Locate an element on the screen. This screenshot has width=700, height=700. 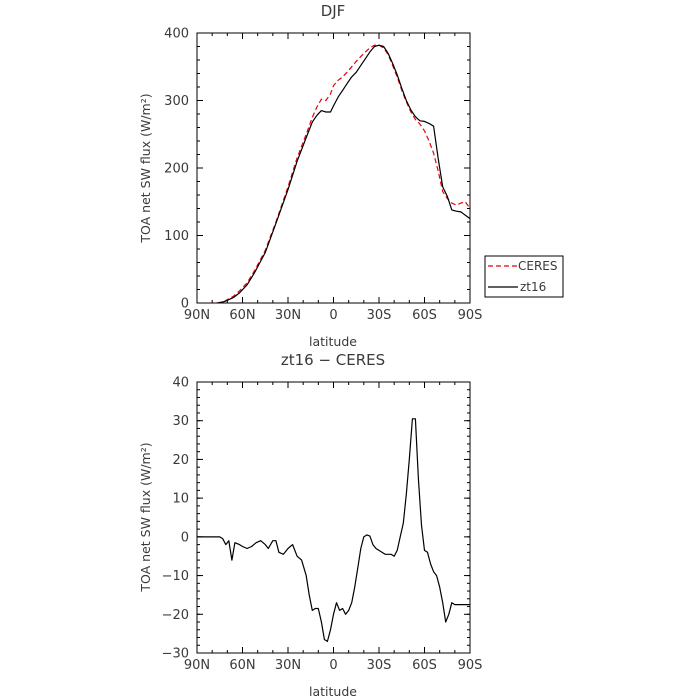
bottom-series-difference-line is located at coordinates (333, 530).